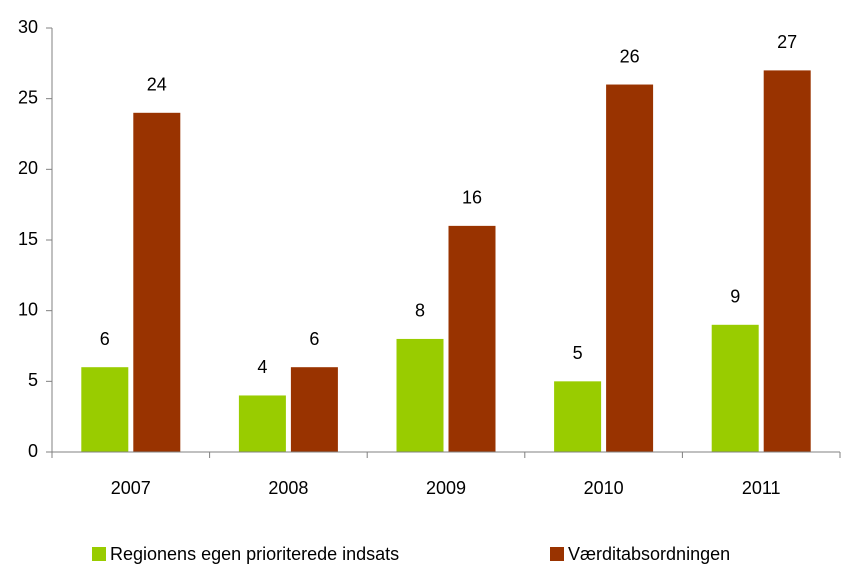 The image size is (854, 572). What do you see at coordinates (761, 488) in the screenshot?
I see `x-tick-label: 2011` at bounding box center [761, 488].